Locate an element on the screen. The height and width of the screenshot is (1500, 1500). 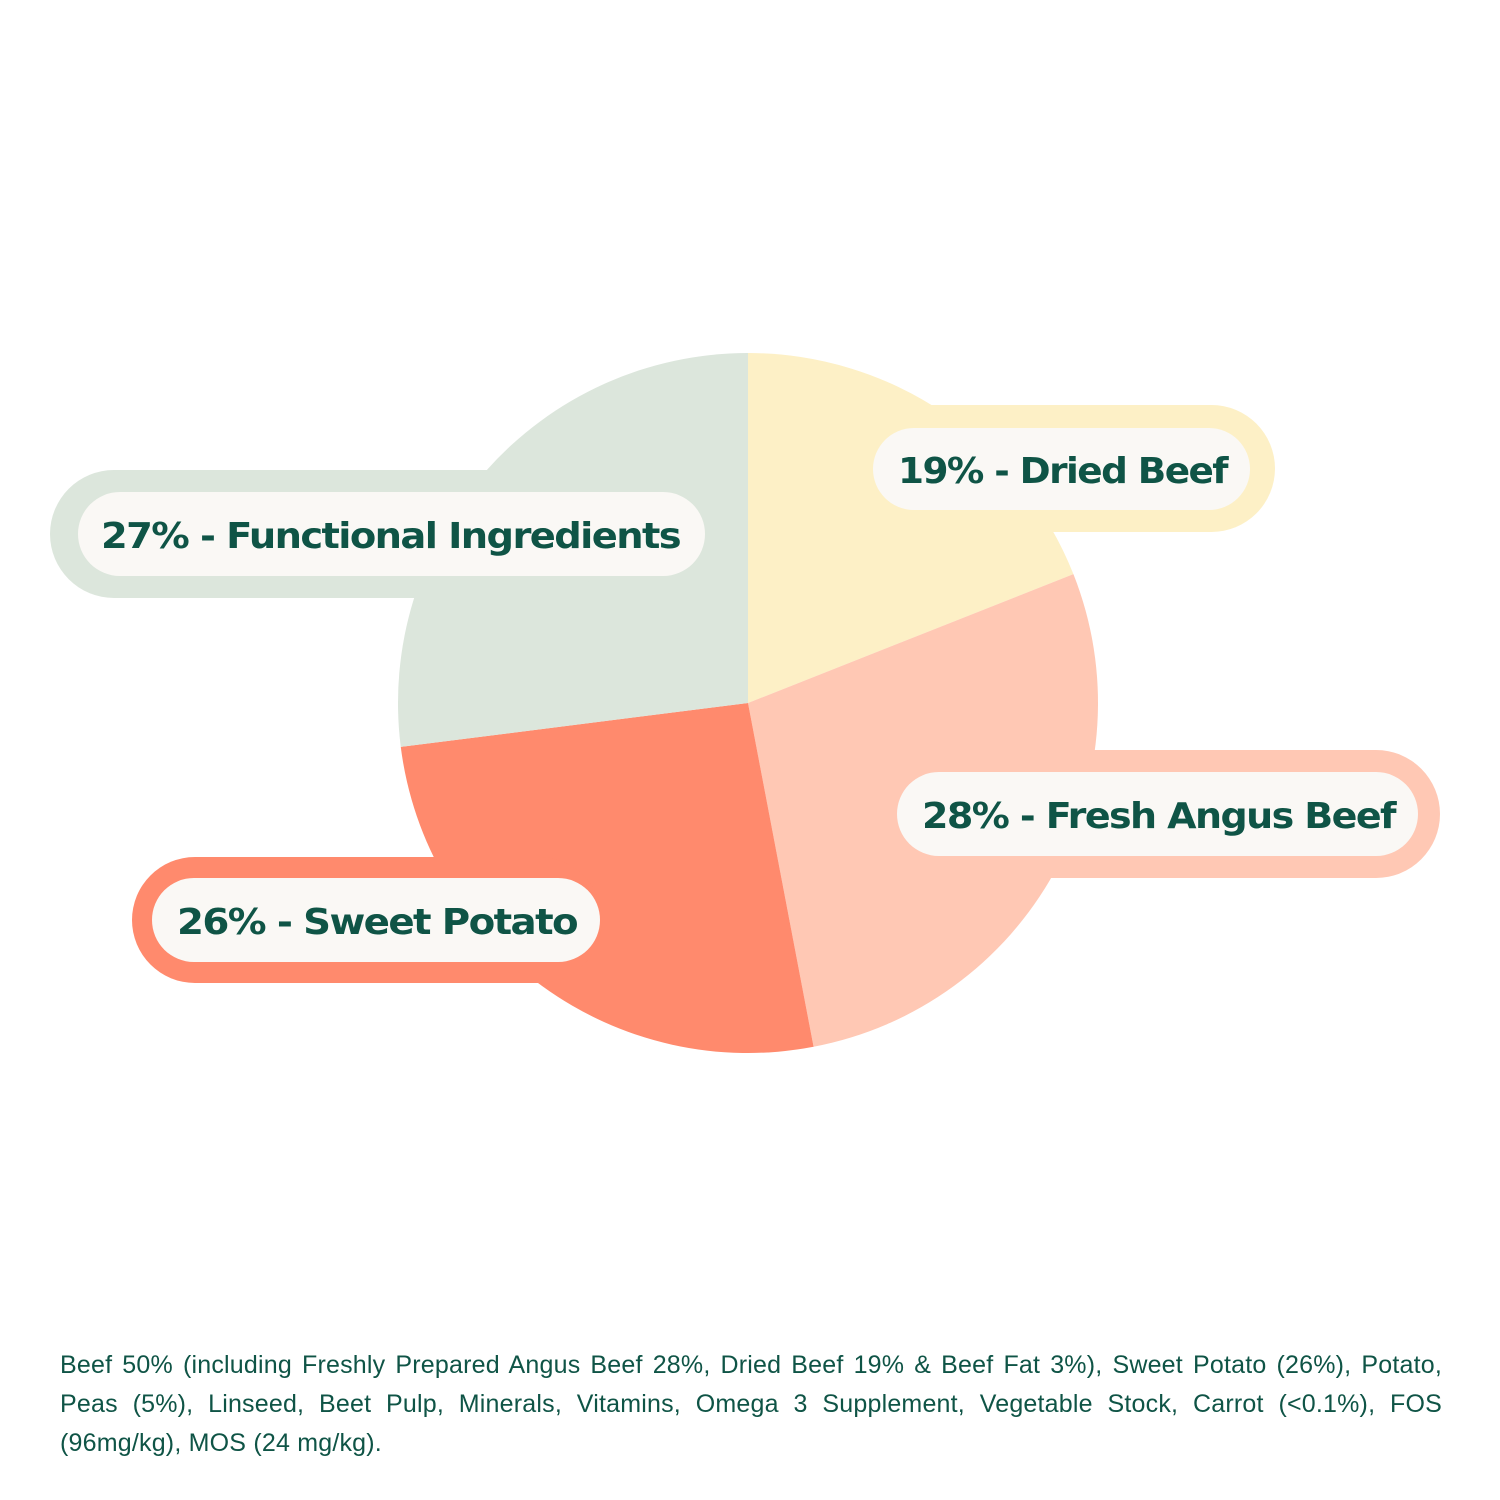
label-pill-sweet-potato is located at coordinates (376, 920).